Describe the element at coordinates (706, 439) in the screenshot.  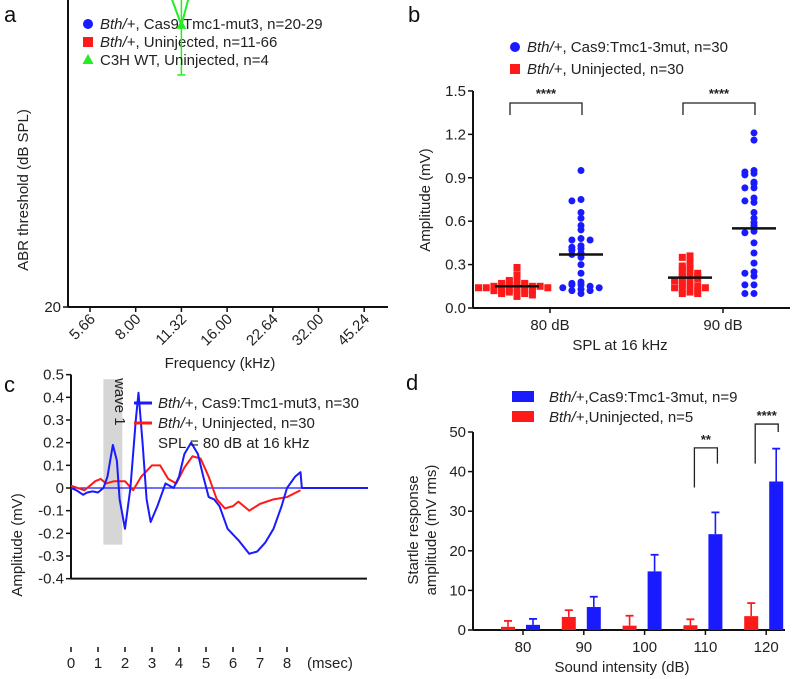
I see `significance-stars: **` at that location.